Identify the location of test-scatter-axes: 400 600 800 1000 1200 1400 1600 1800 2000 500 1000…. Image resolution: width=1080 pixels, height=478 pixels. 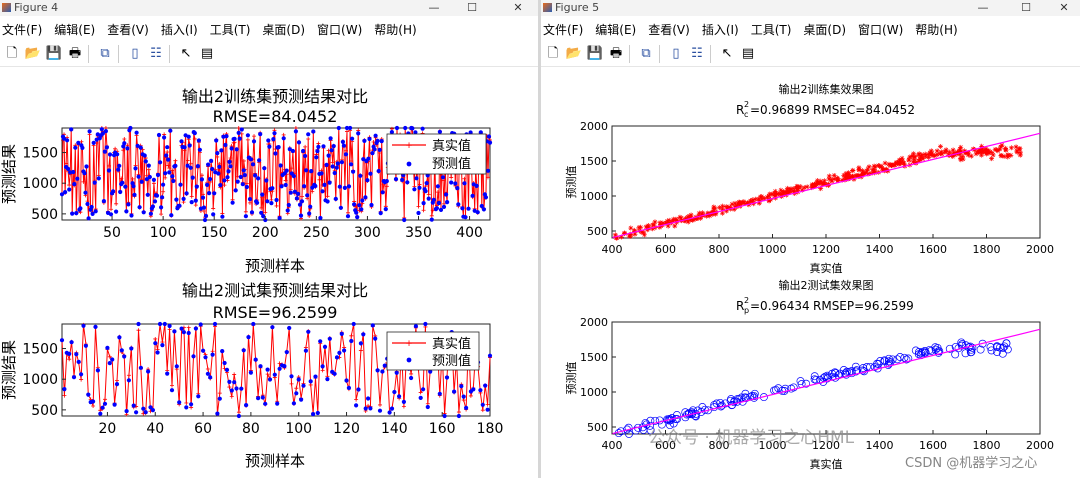
(817, 384).